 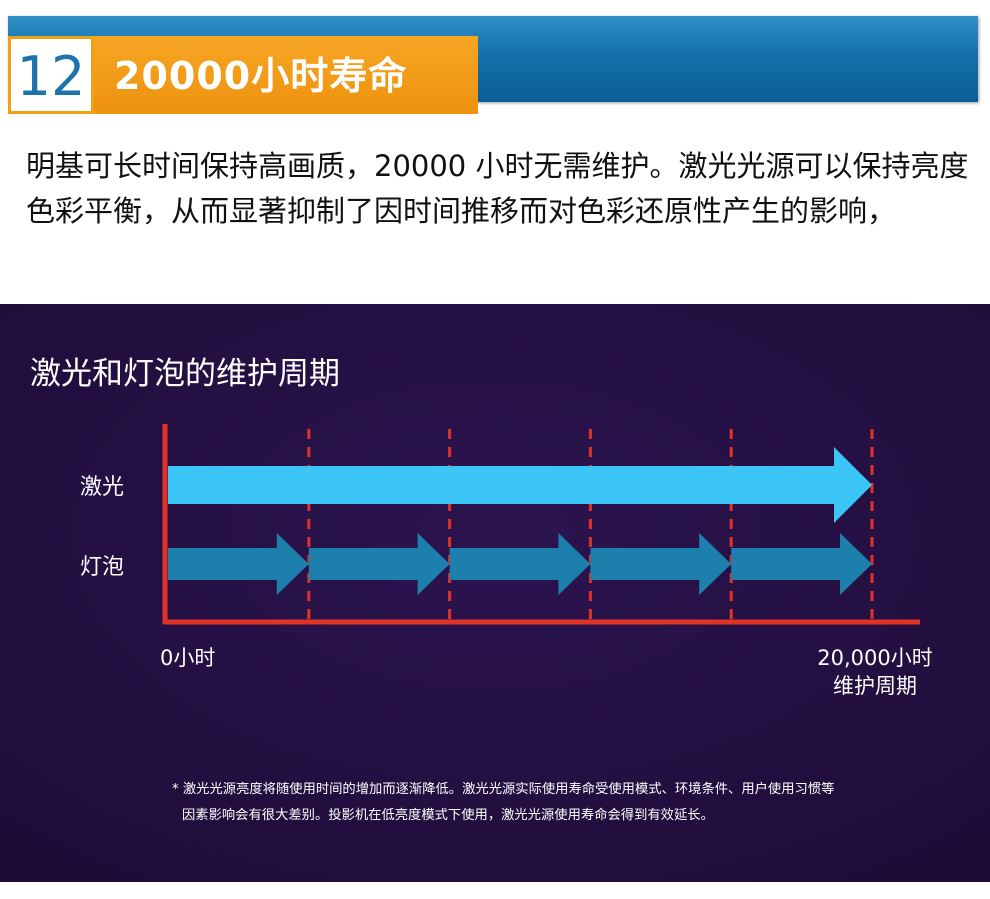 I want to click on section-number-badge: 12, so click(x=51, y=75).